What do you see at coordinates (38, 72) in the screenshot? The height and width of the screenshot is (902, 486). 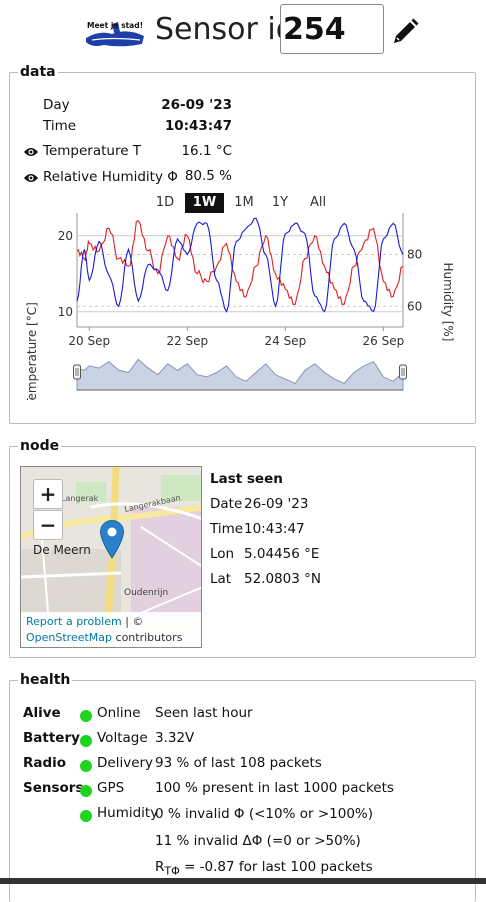 I see `data-legend: data` at bounding box center [38, 72].